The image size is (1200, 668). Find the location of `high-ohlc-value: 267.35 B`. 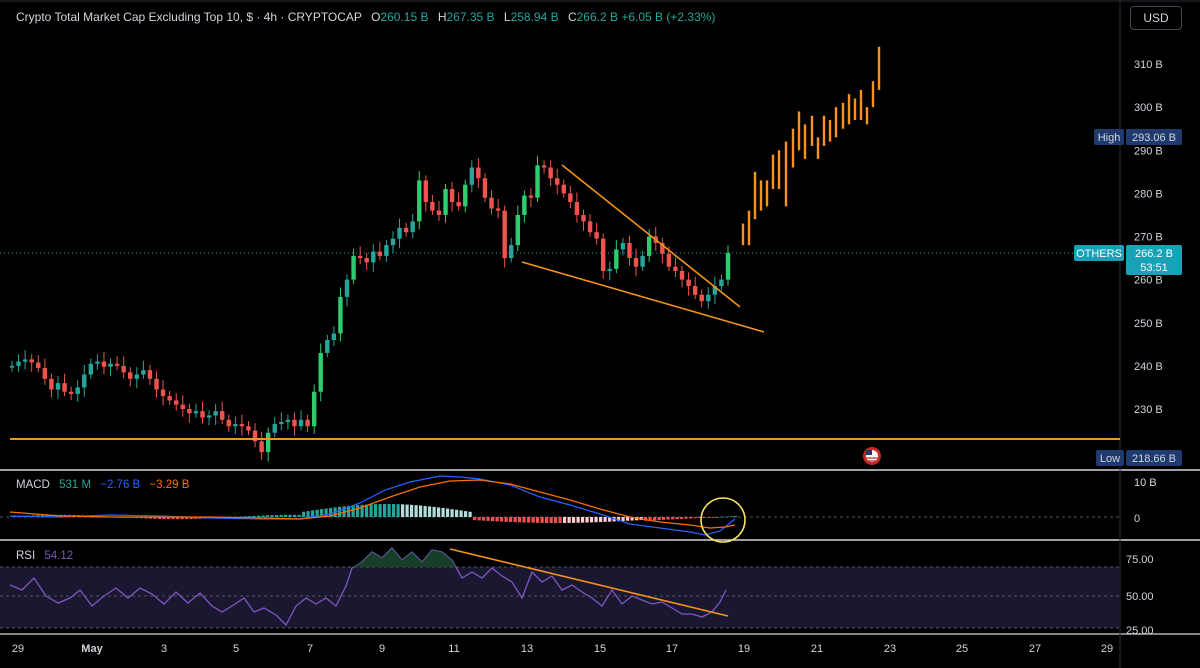

high-ohlc-value: 267.35 B is located at coordinates (470, 17).